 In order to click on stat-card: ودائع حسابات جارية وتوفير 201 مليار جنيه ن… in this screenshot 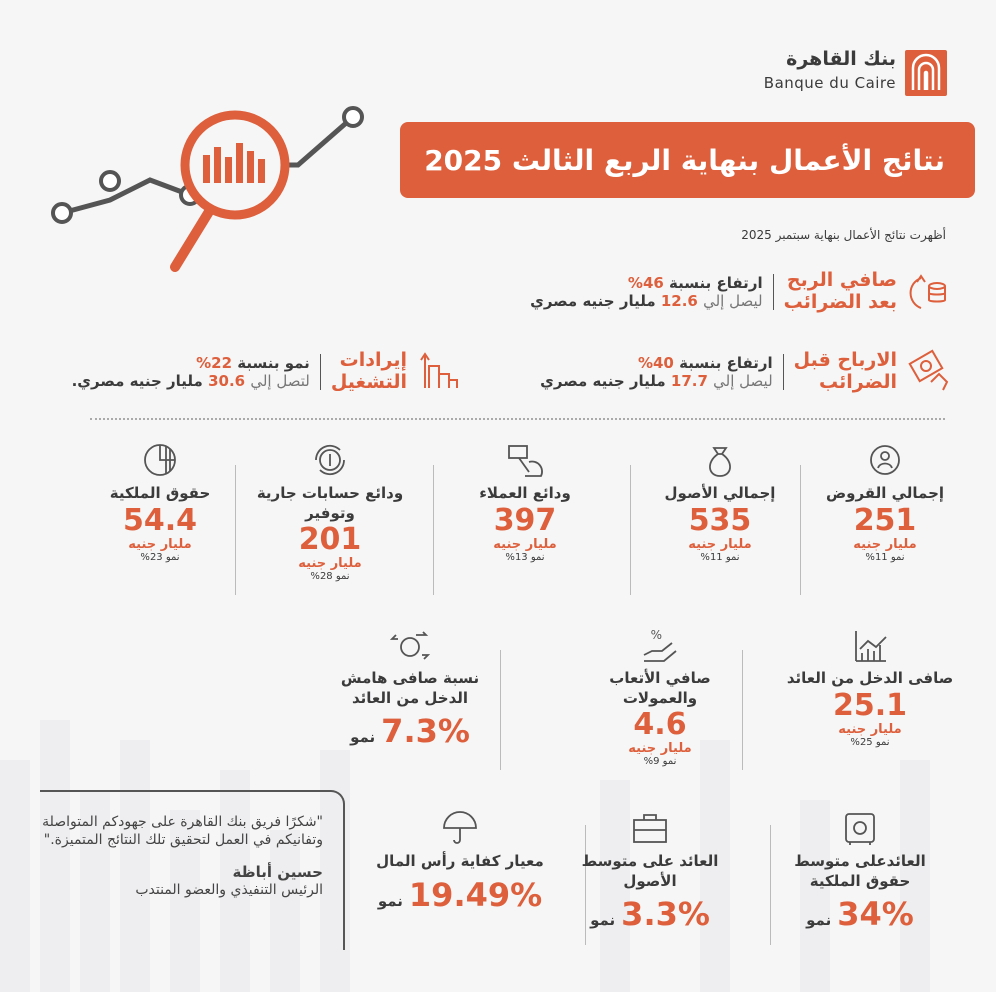, I will do `click(330, 511)`.